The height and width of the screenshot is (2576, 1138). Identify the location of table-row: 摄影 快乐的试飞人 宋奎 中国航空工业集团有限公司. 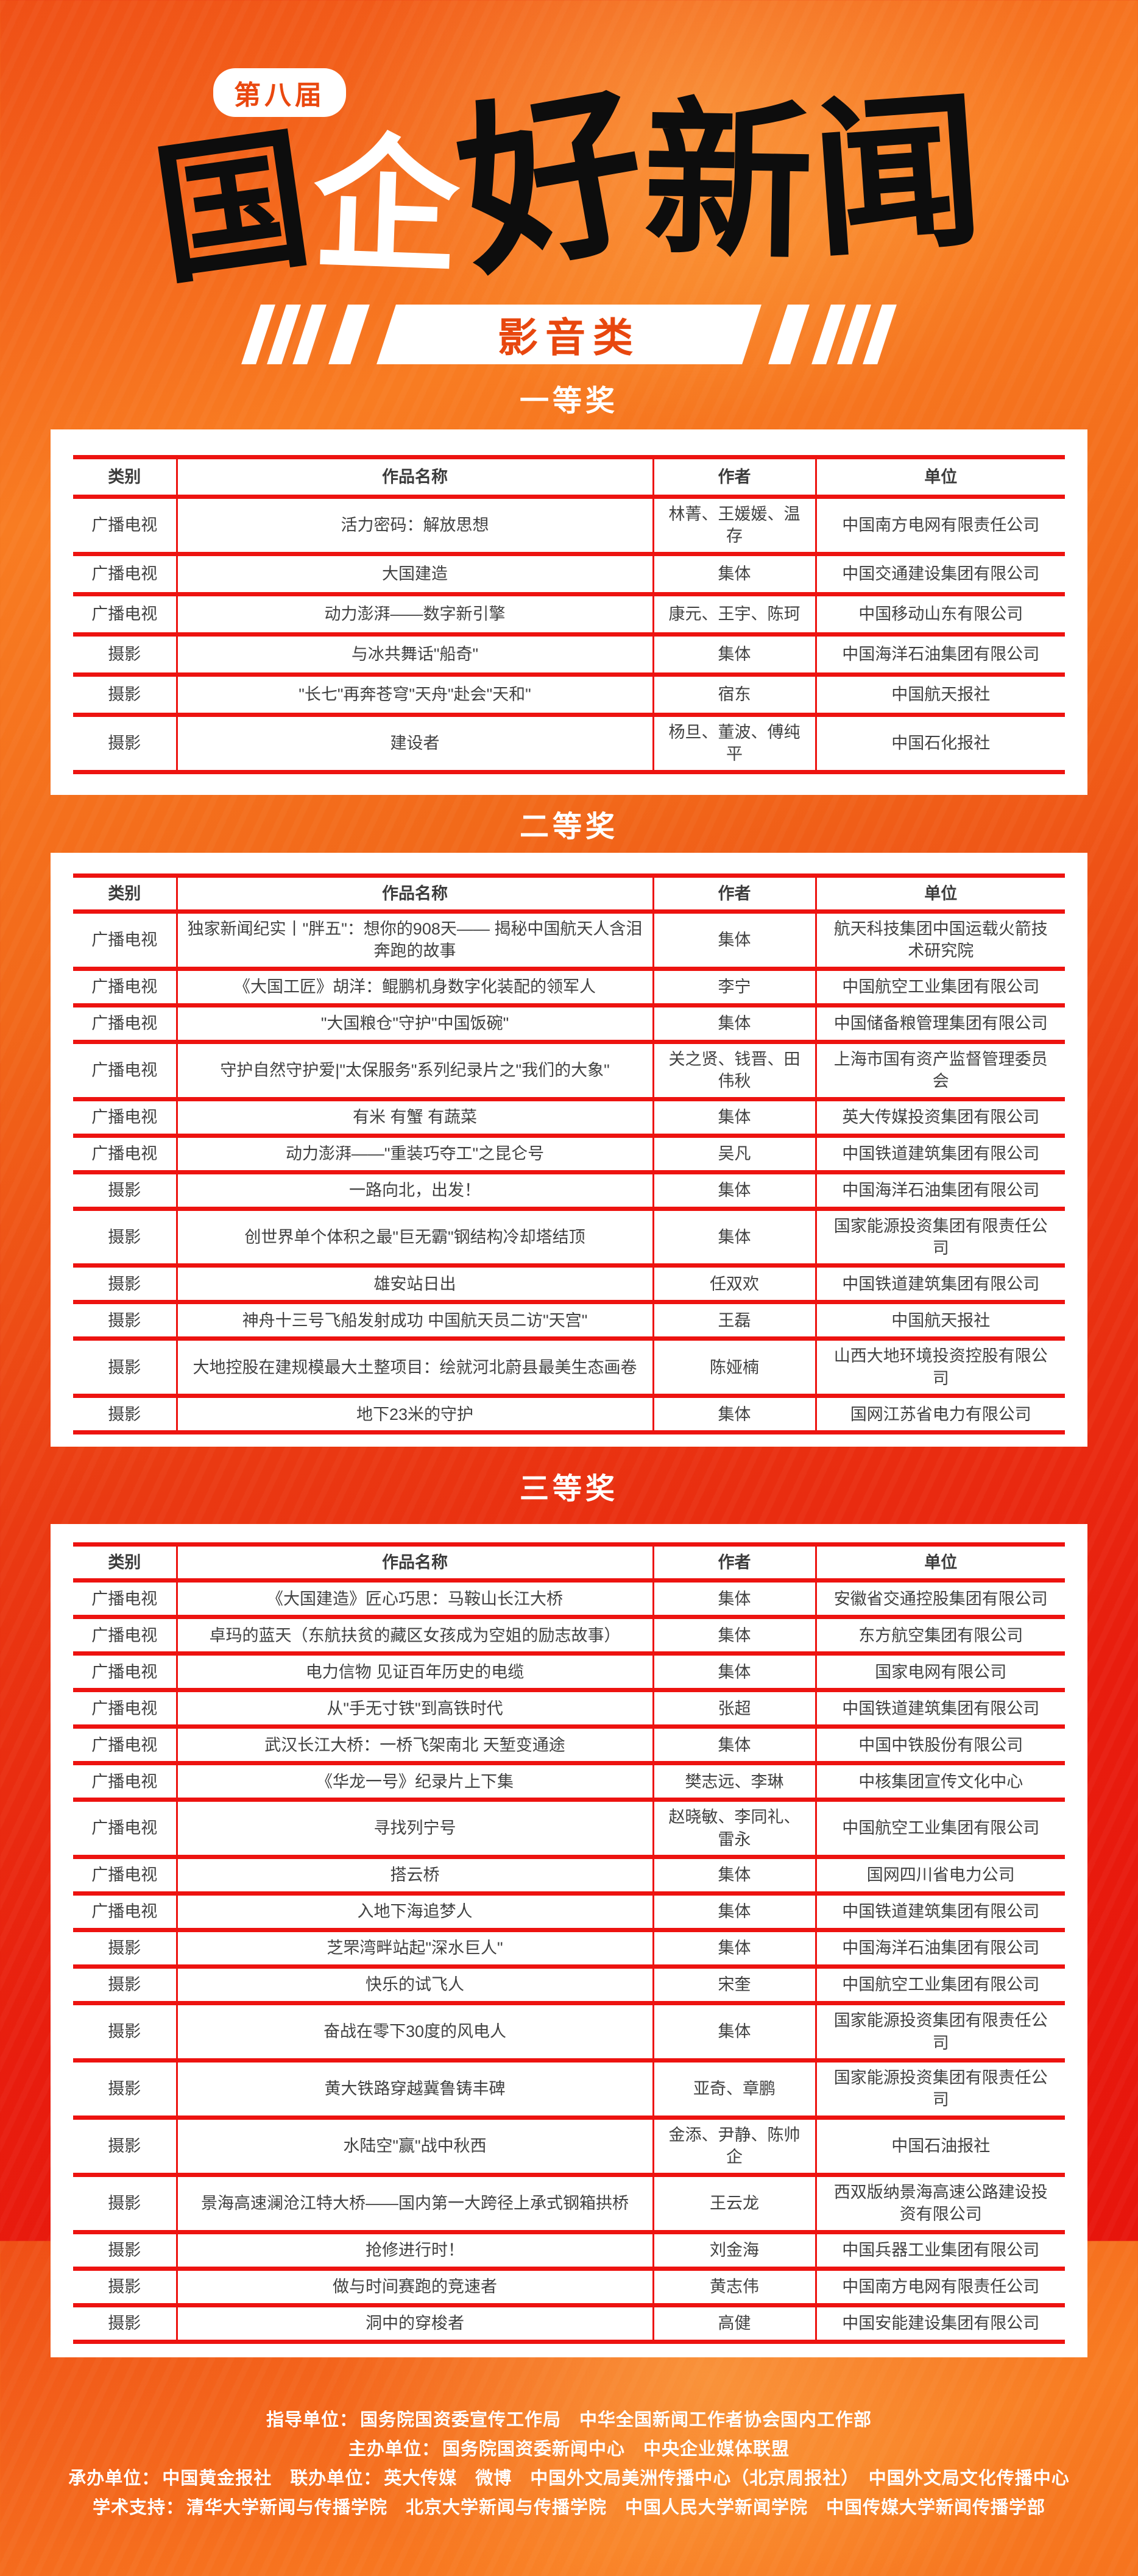
(569, 1986).